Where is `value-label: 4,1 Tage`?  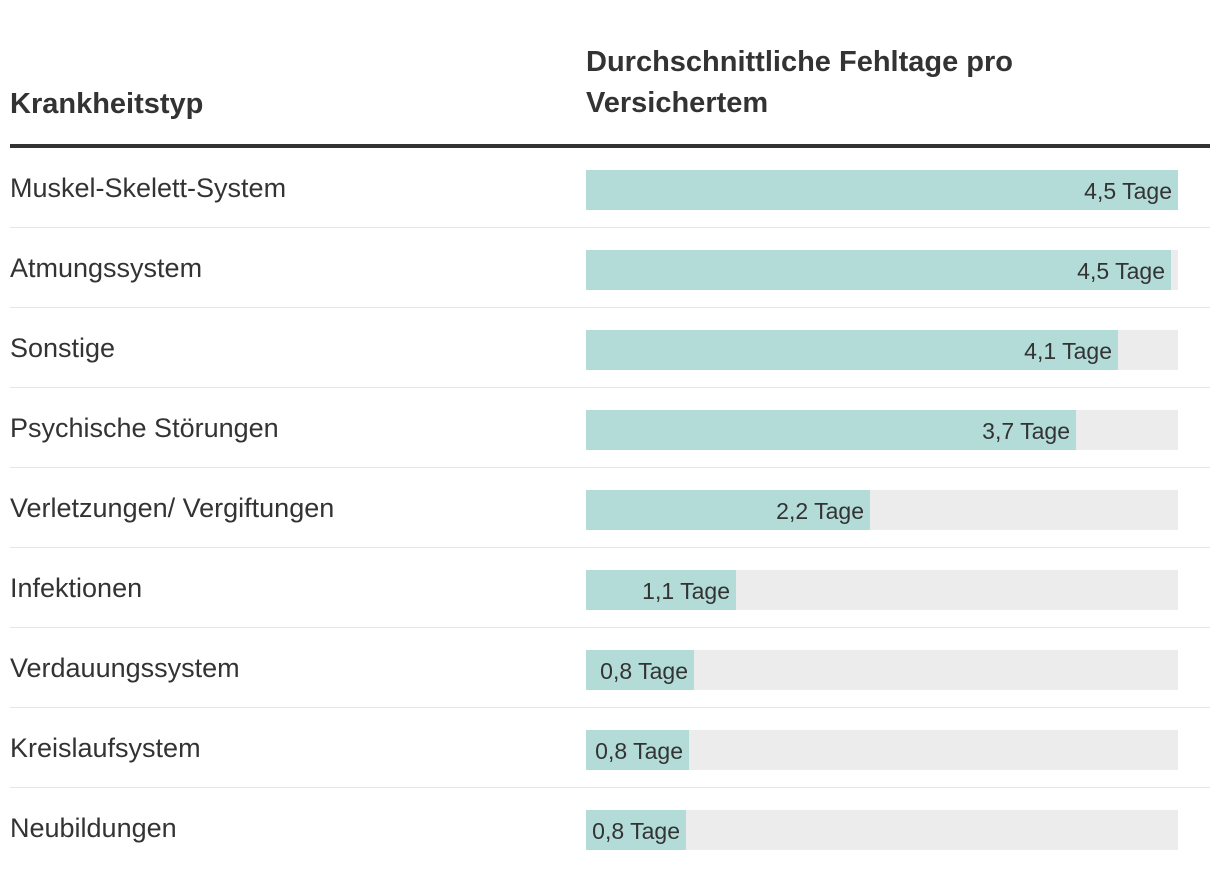
value-label: 4,1 Tage is located at coordinates (1068, 351).